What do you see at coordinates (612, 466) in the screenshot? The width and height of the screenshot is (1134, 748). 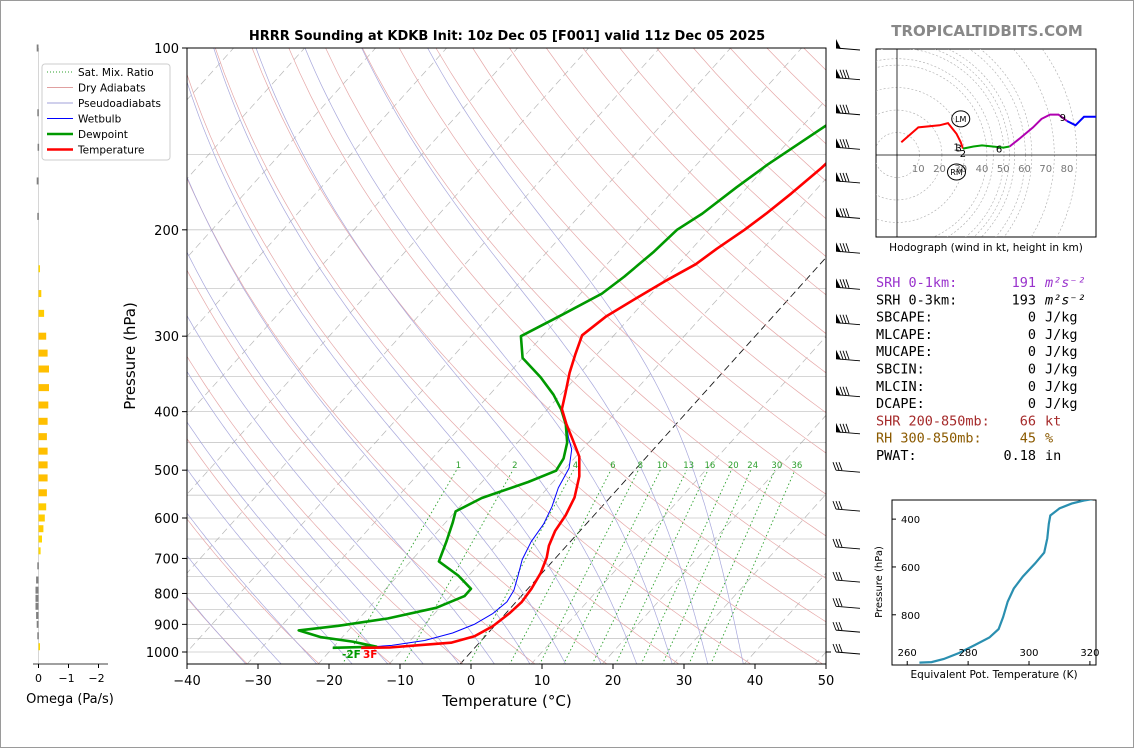 I see `mixing-ratio-label: 6` at bounding box center [612, 466].